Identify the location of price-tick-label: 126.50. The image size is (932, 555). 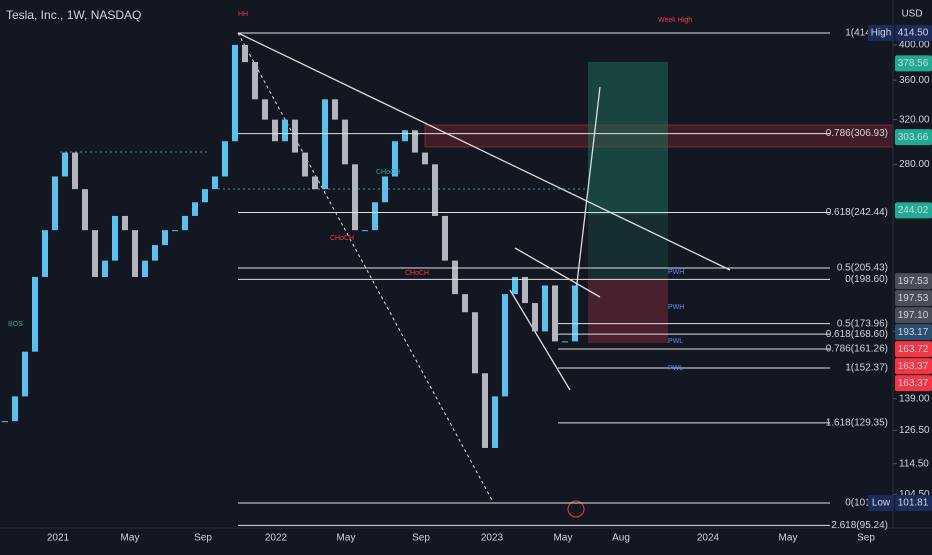
(914, 430).